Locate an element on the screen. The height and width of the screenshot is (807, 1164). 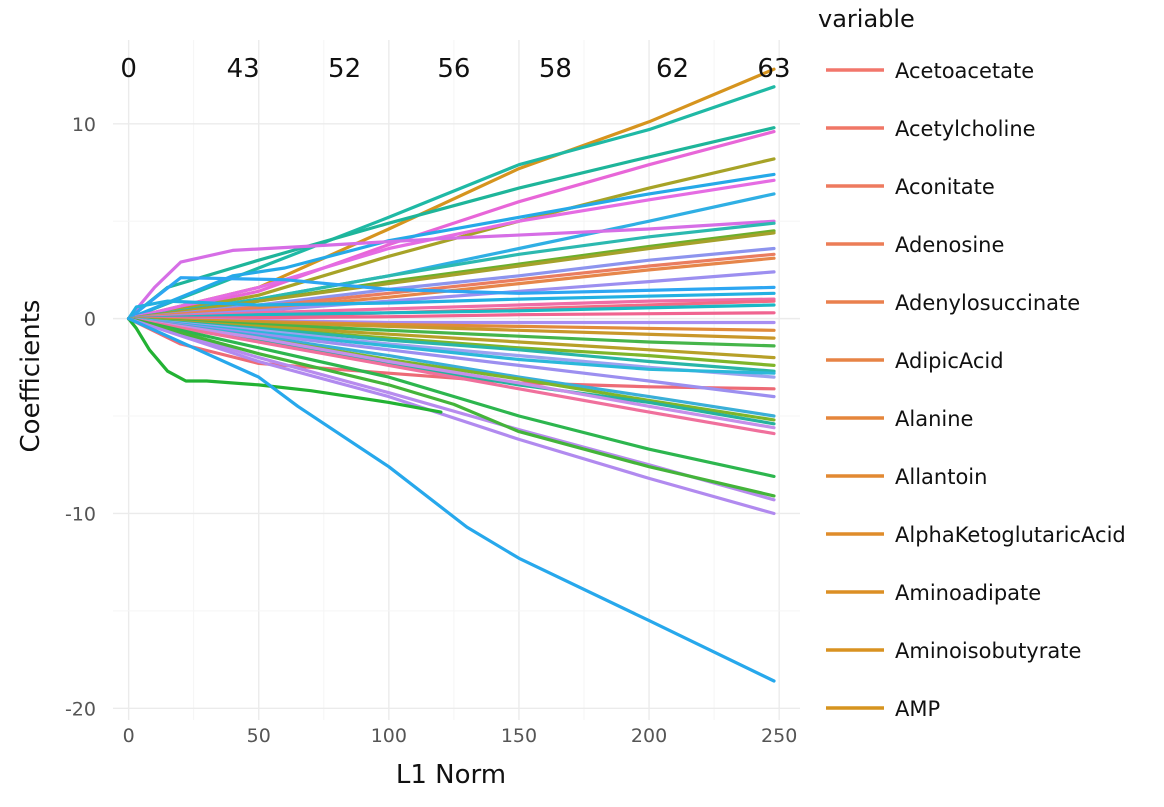
legend-item: Adenosine is located at coordinates (915, 245).